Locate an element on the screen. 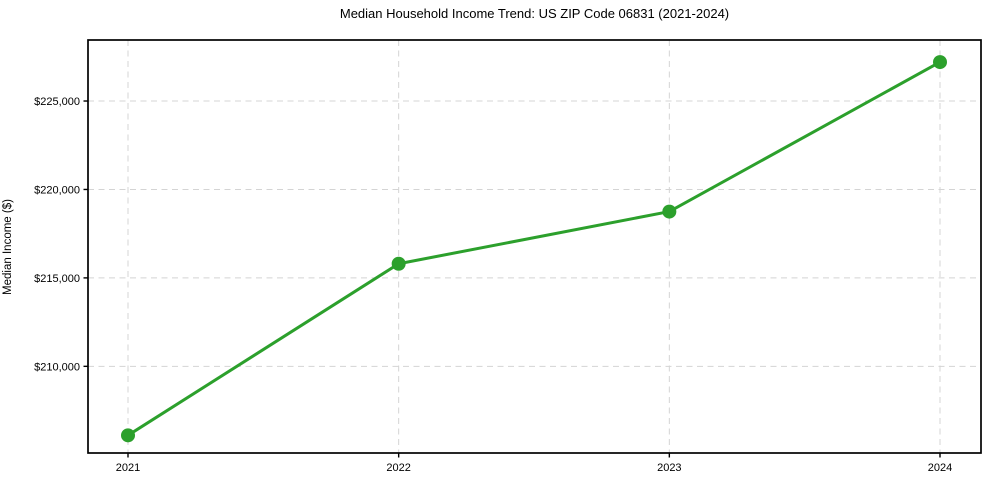 The height and width of the screenshot is (490, 989). x-tick-label: 2024 is located at coordinates (940, 468).